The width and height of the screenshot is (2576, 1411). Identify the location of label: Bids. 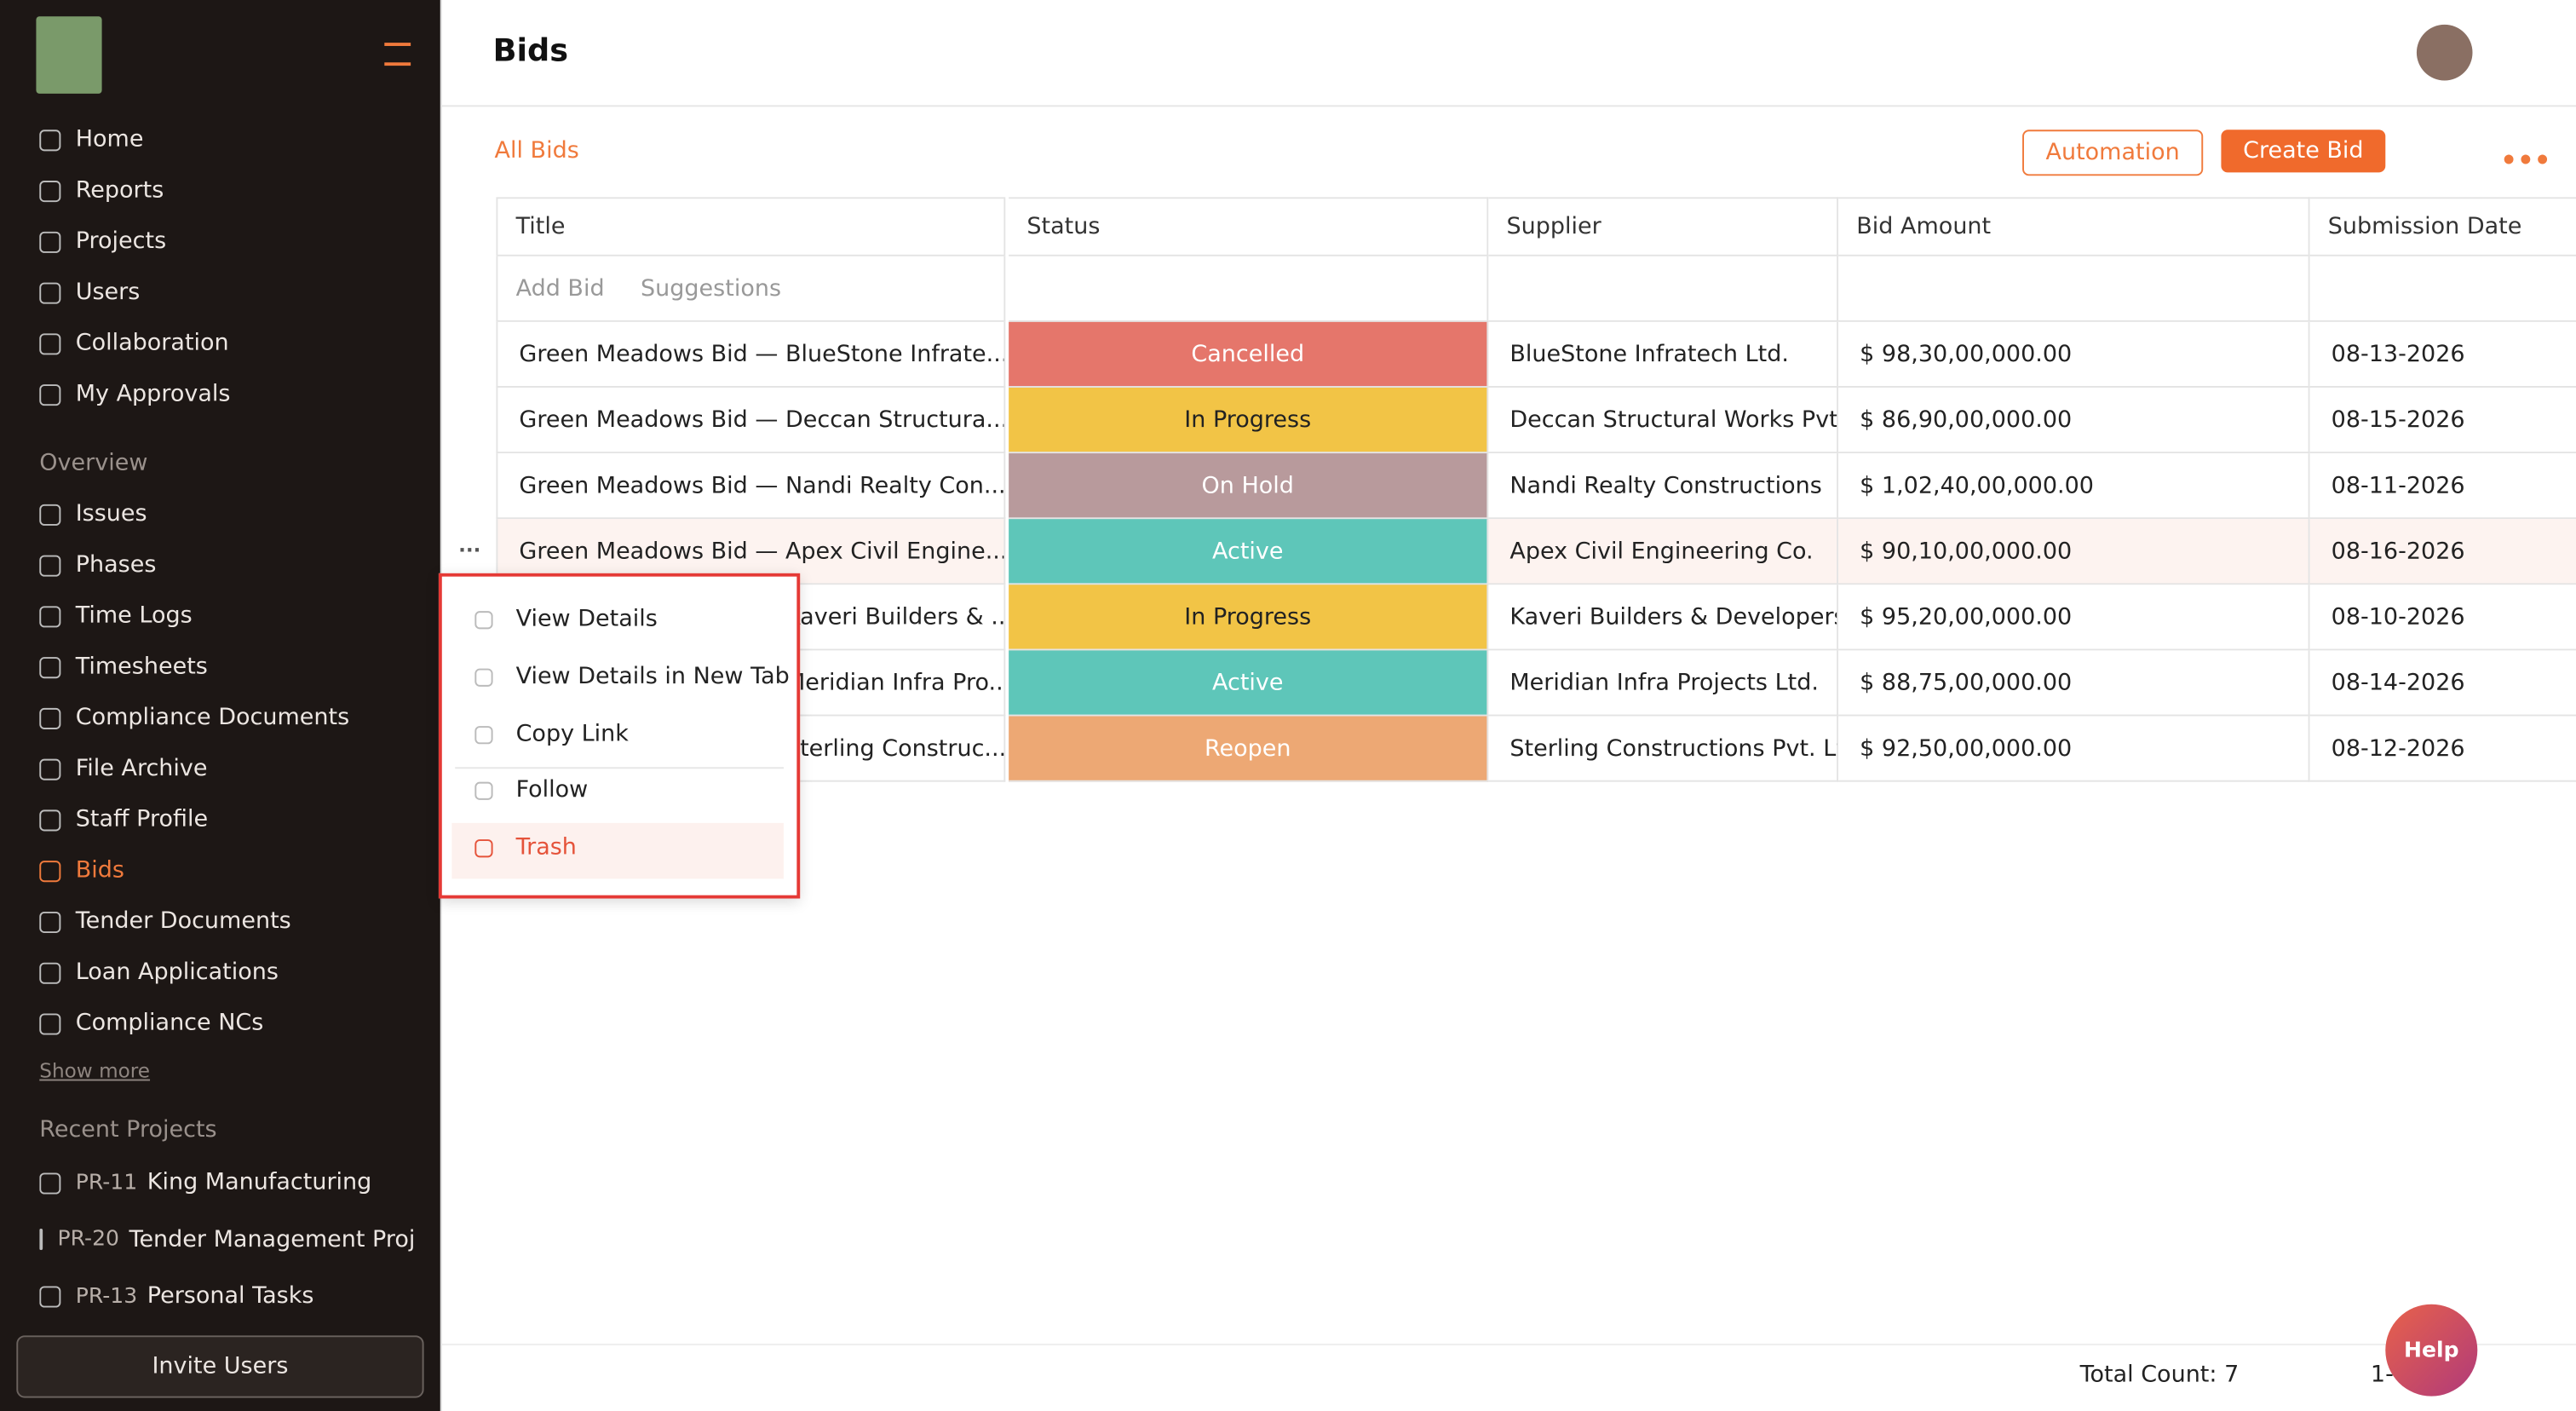
(100, 870).